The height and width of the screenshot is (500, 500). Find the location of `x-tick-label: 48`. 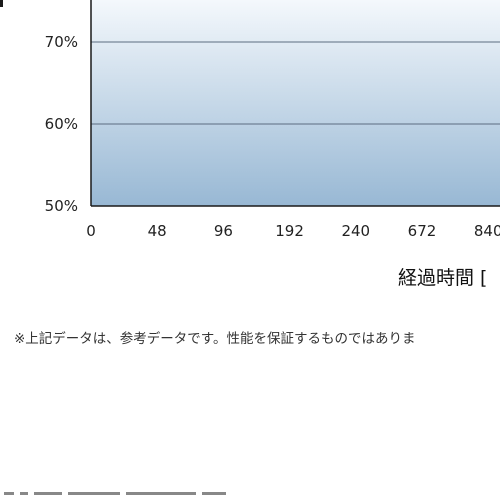

x-tick-label: 48 is located at coordinates (157, 231).